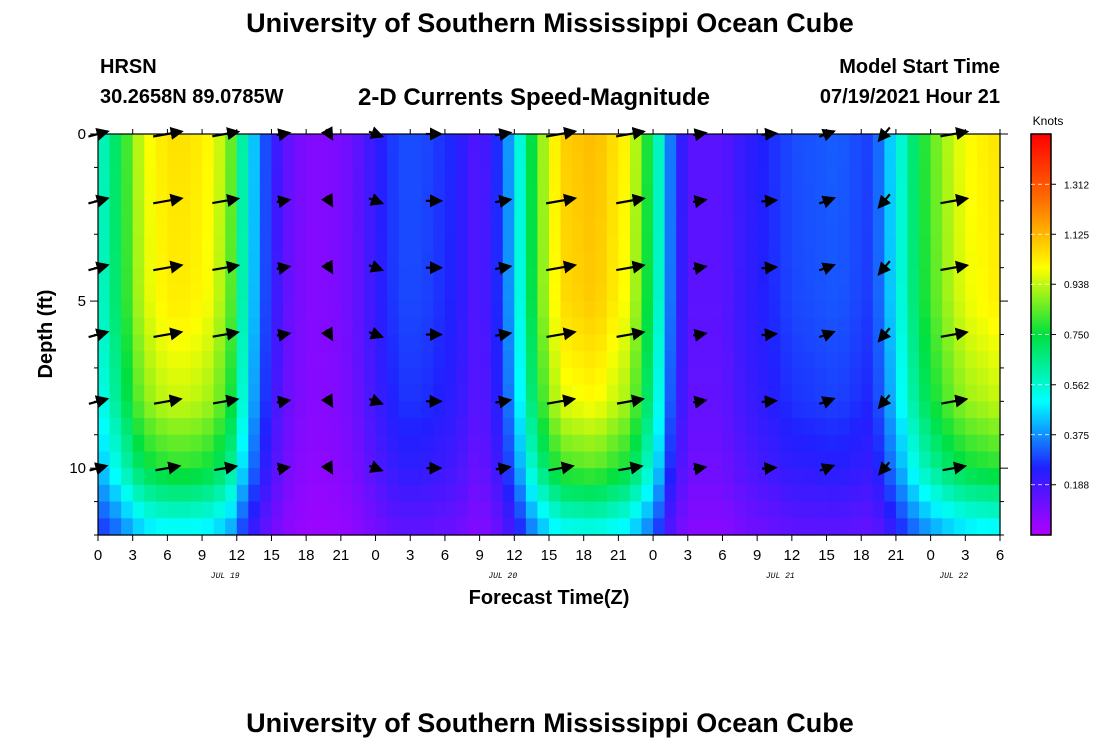 This screenshot has height=750, width=1100. Describe the element at coordinates (896, 555) in the screenshot. I see `x-tick-label: 21` at that location.